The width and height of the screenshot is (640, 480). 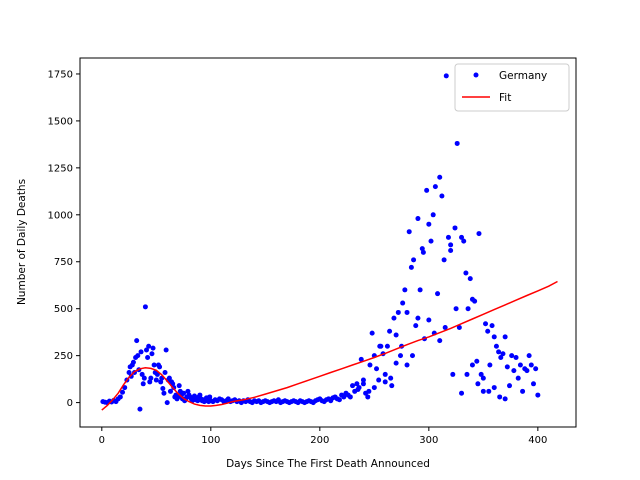 I want to click on legend: Germany Fit, so click(x=512, y=87).